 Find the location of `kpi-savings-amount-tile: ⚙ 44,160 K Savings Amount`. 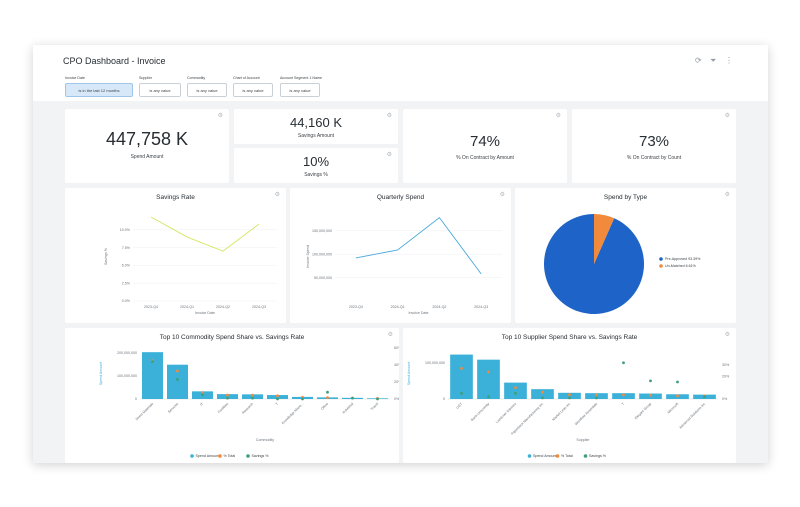

kpi-savings-amount-tile: ⚙ 44,160 K Savings Amount is located at coordinates (316, 126).